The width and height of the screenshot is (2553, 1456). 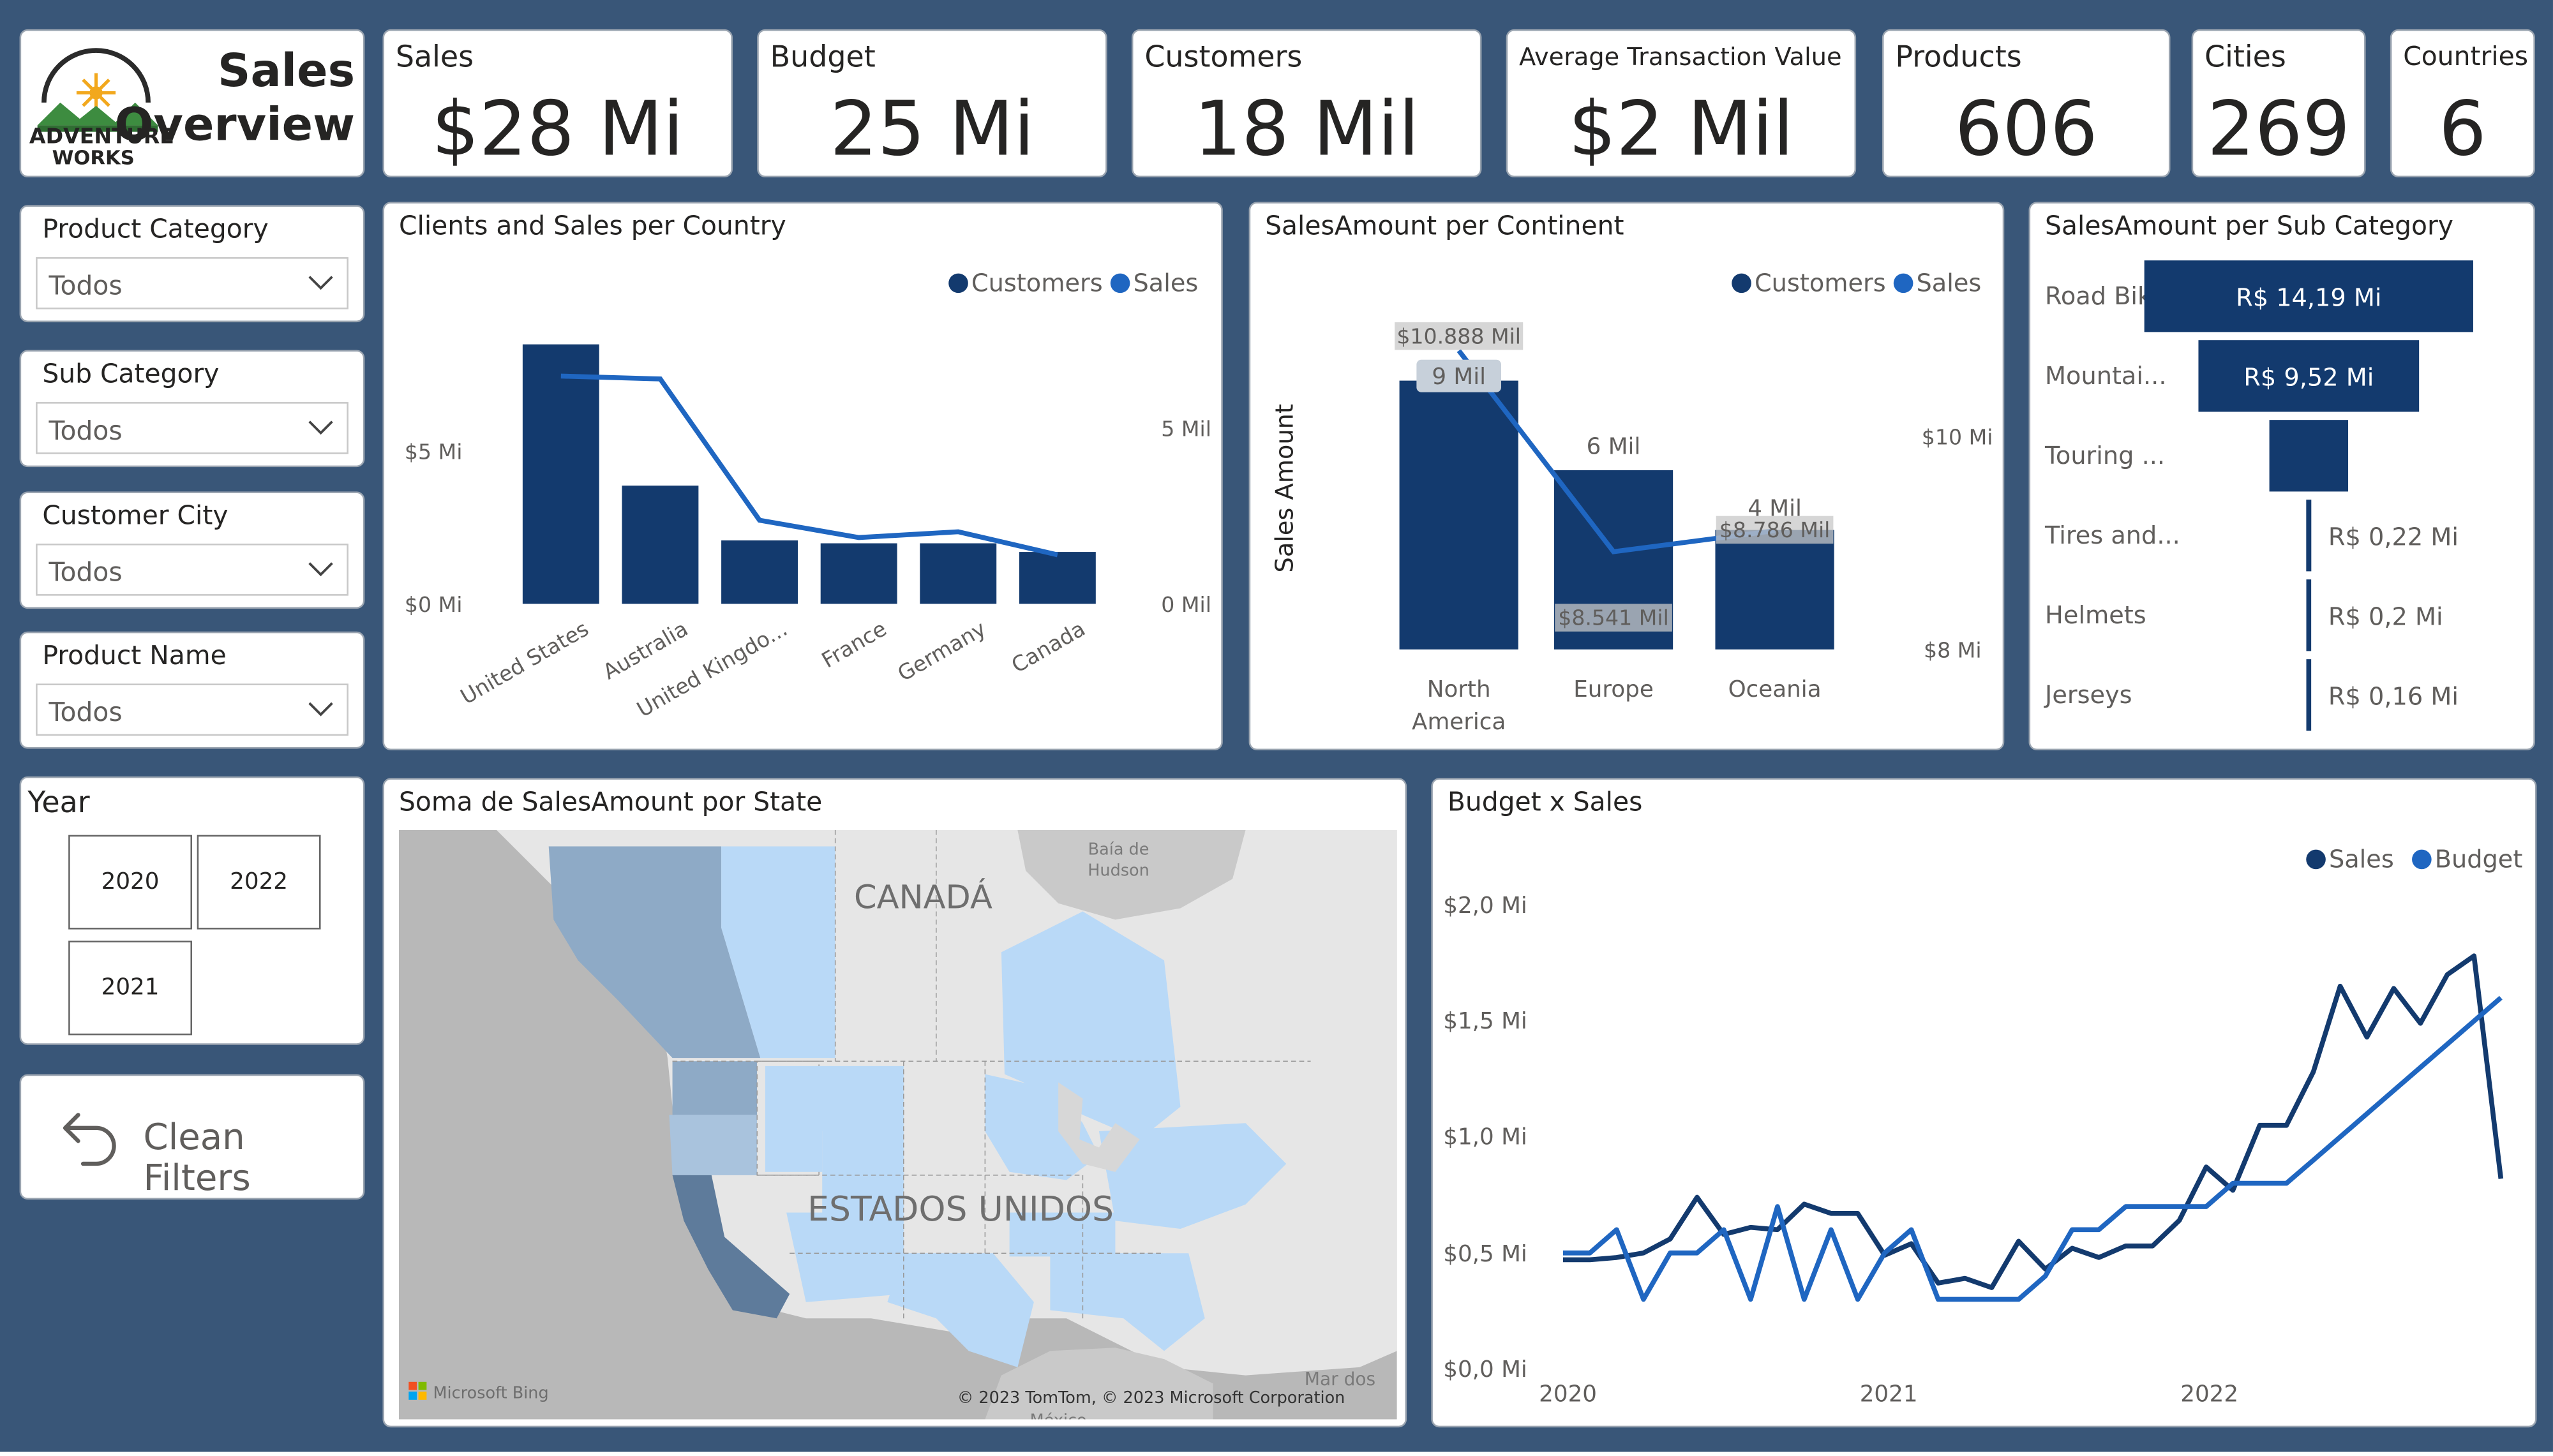 I want to click on sub-category-dropdown: Todos, so click(x=192, y=428).